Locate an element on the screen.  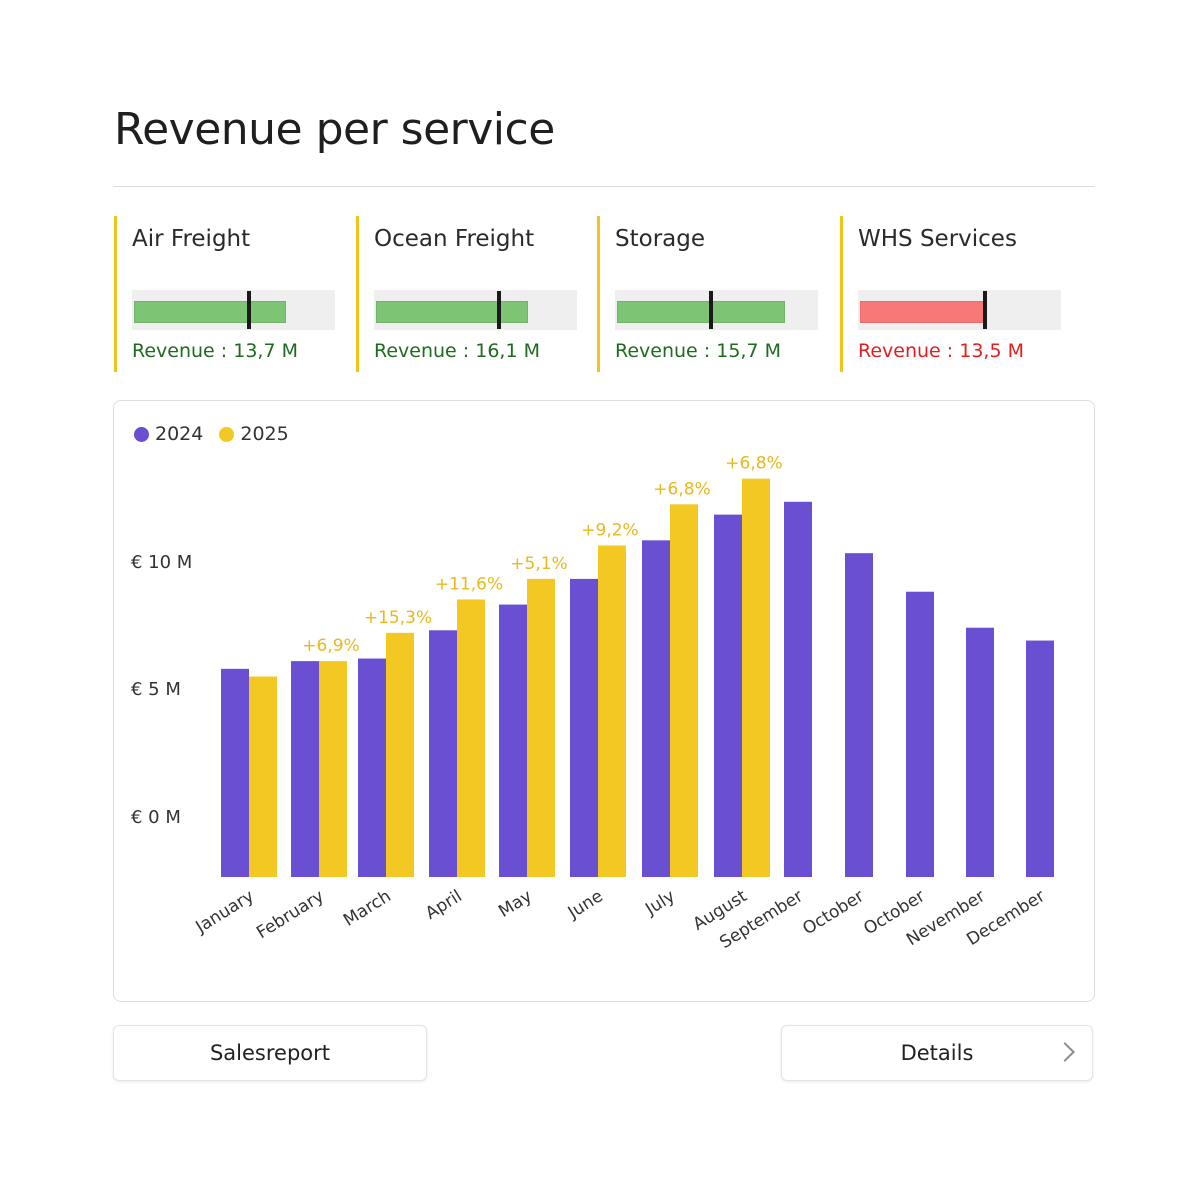
growth-label: +15,3% is located at coordinates (398, 618).